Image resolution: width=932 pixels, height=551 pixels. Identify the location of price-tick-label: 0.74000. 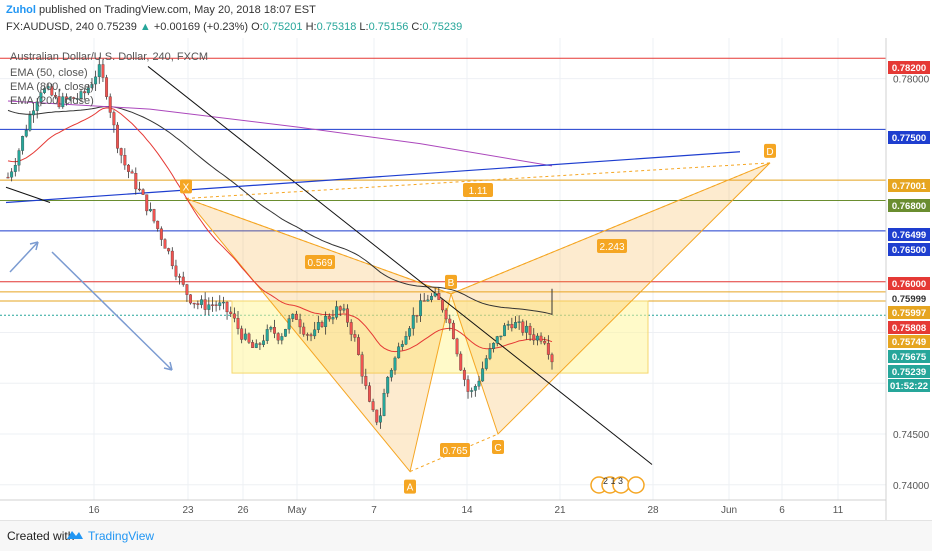
(911, 486).